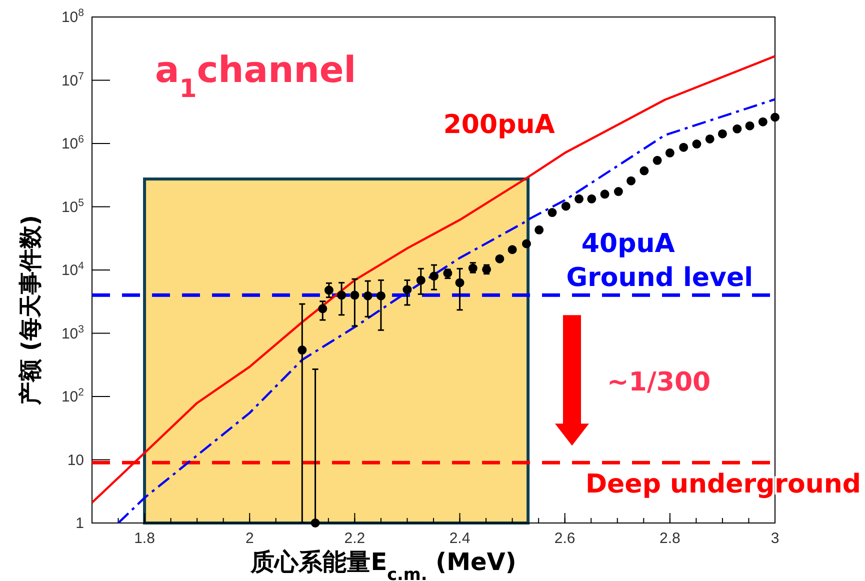 The height and width of the screenshot is (581, 865). What do you see at coordinates (72, 16) in the screenshot?
I see `y-tick-label: 10$^{8}$` at bounding box center [72, 16].